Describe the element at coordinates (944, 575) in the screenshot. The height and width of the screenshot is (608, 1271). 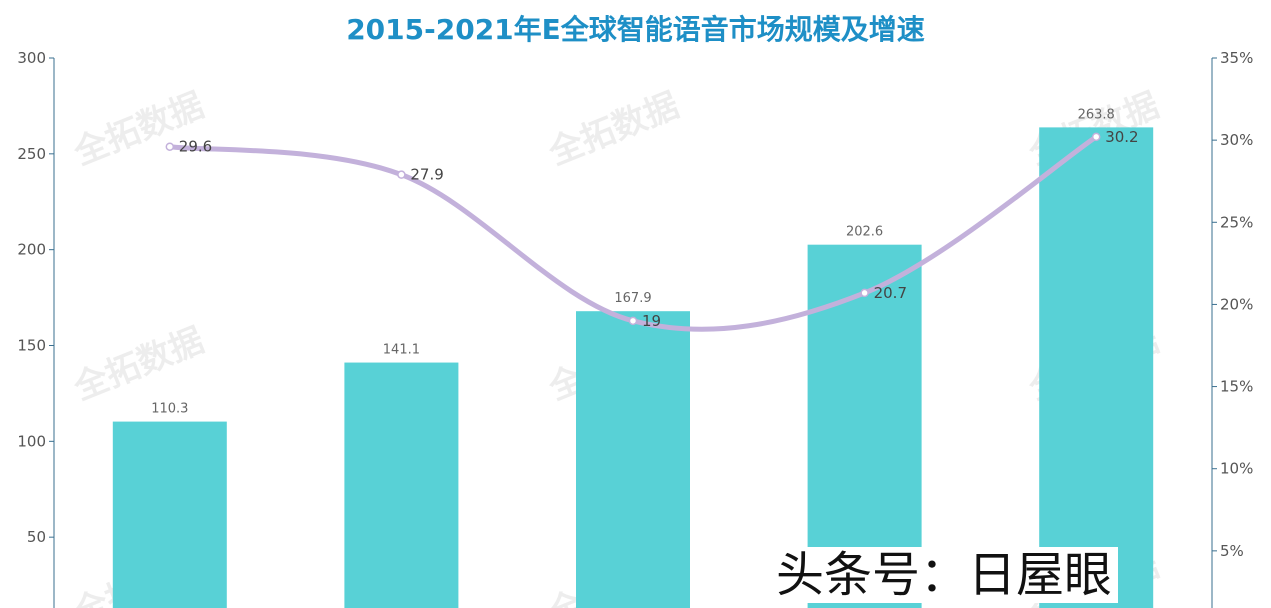
I see `overlay-caption-text: 头条号：日屋眼` at that location.